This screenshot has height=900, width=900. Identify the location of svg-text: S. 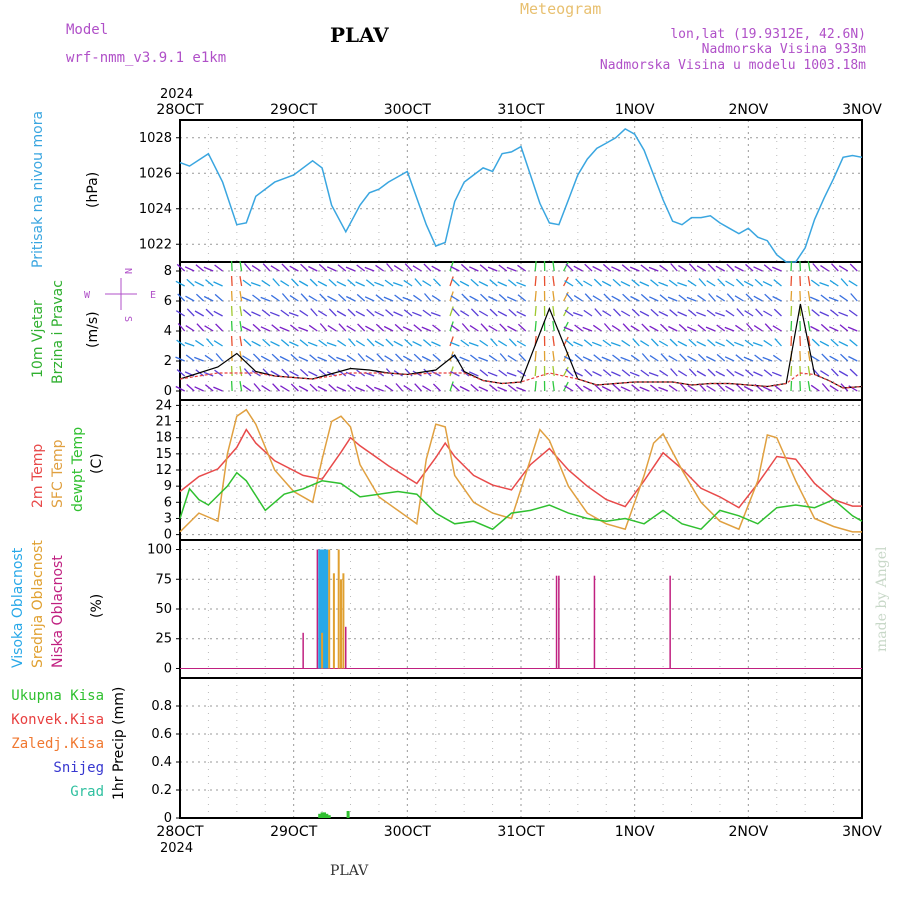
(127, 319).